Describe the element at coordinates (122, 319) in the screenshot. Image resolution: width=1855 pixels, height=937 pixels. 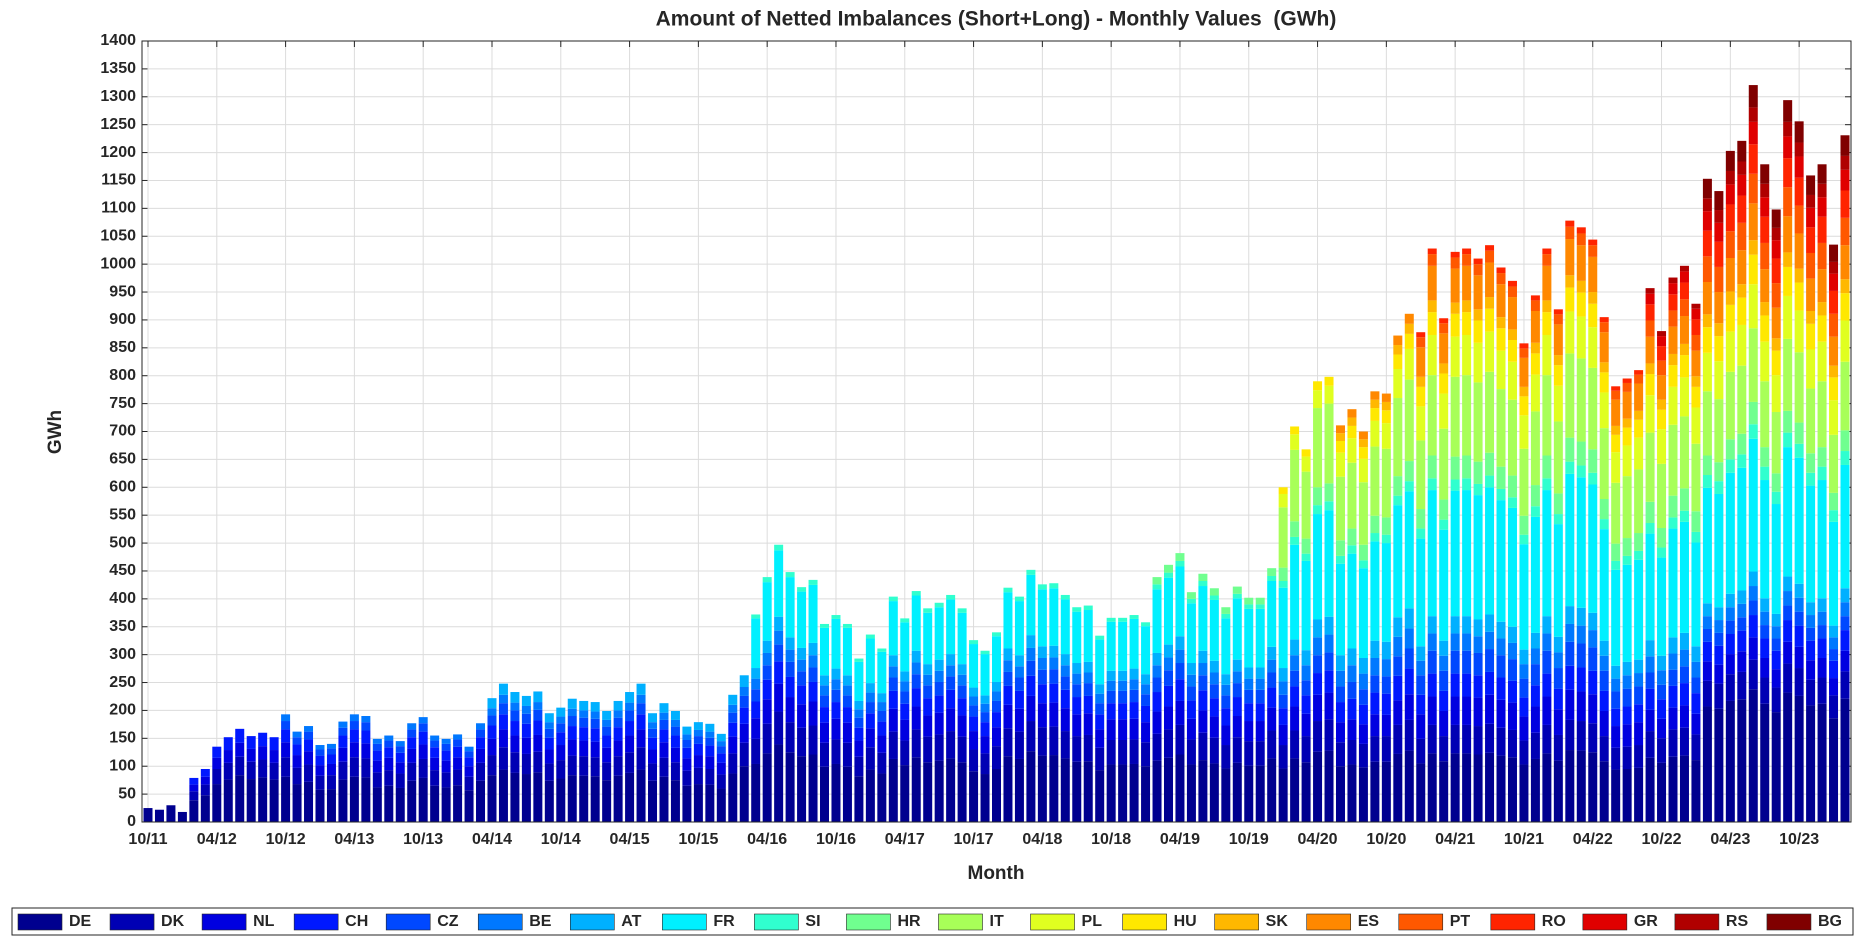
I see `y-tick-label: 900` at that location.